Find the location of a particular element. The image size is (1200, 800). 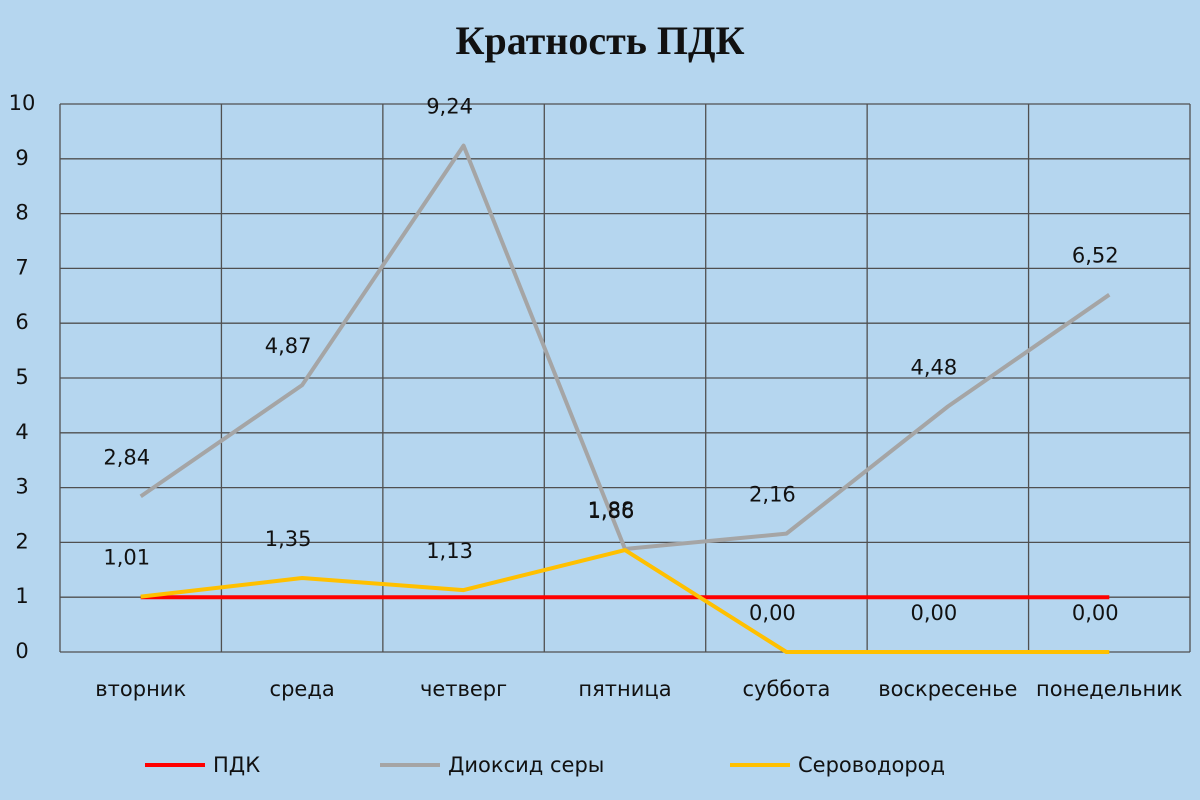

data-label: 6,52 is located at coordinates (1095, 256).